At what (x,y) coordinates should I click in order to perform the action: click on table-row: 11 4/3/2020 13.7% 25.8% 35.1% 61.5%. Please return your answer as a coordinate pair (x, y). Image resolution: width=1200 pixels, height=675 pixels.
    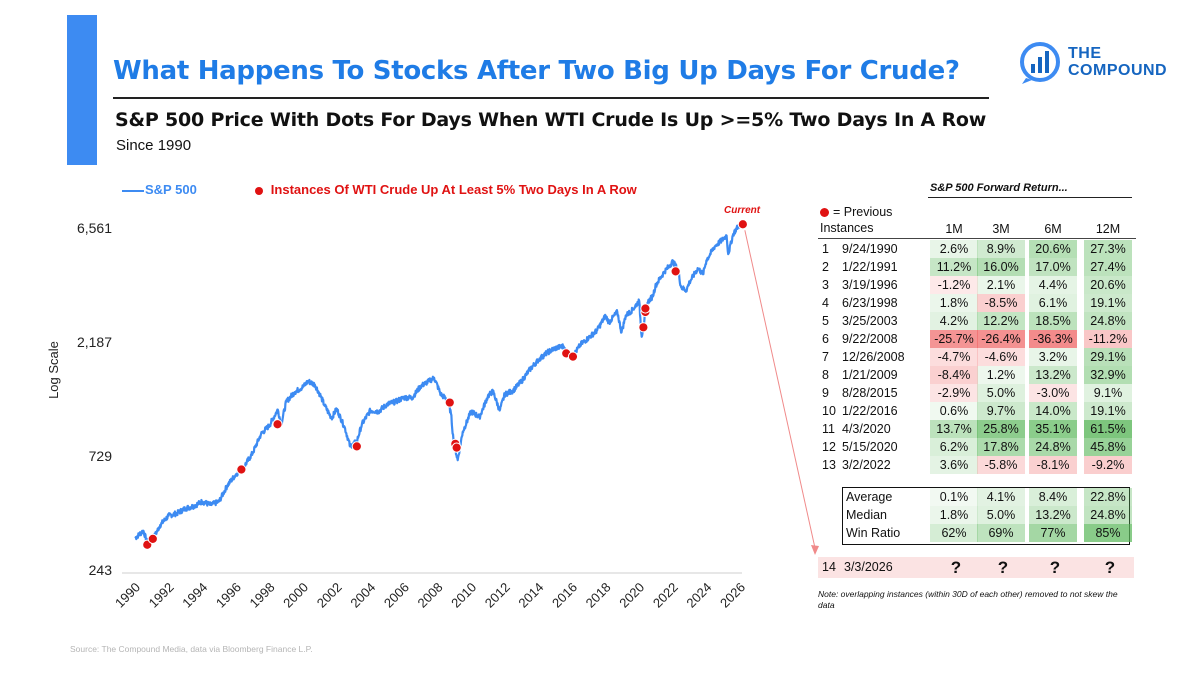
    Looking at the image, I should click on (977, 429).